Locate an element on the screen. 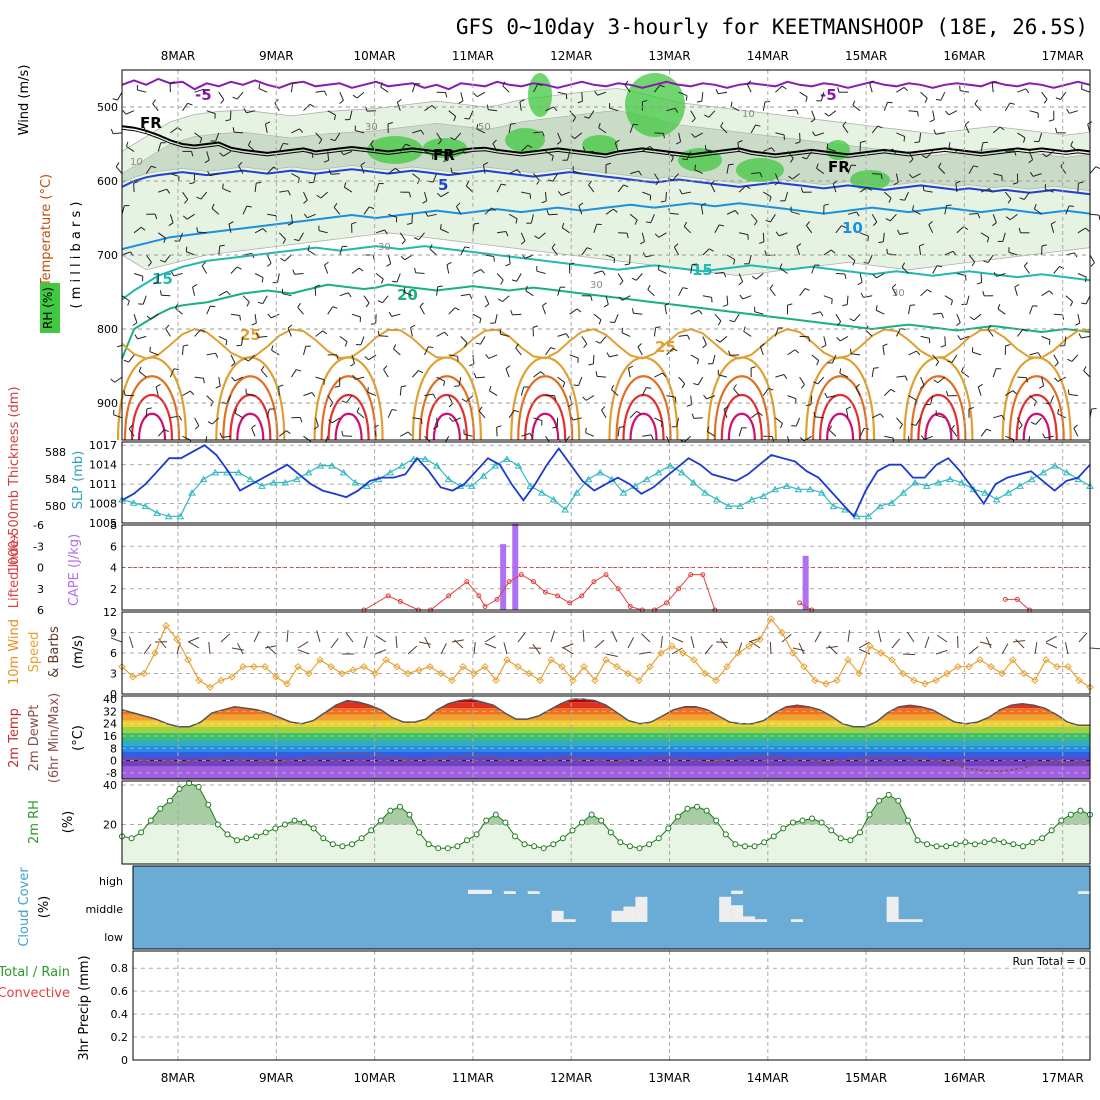 This screenshot has width=1100, height=1100. cape-bar is located at coordinates (503, 577).